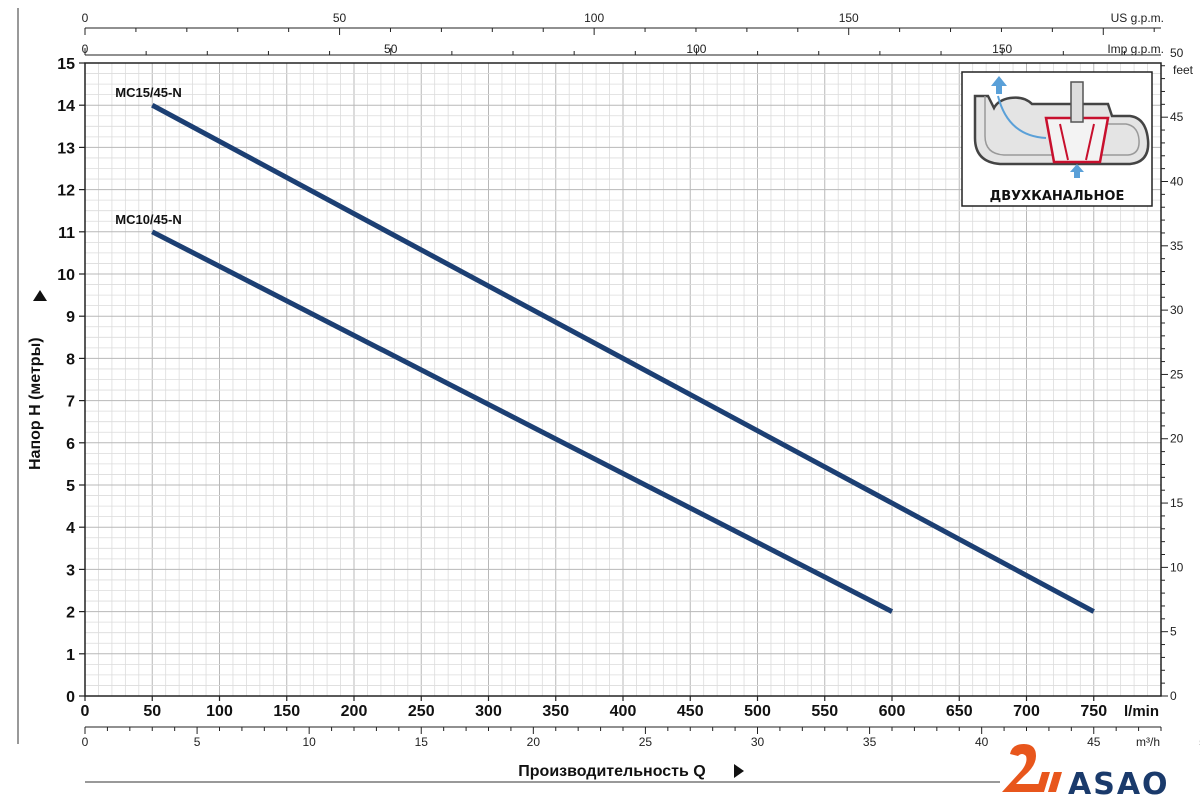  I want to click on y-tick-label: 7, so click(70, 402).